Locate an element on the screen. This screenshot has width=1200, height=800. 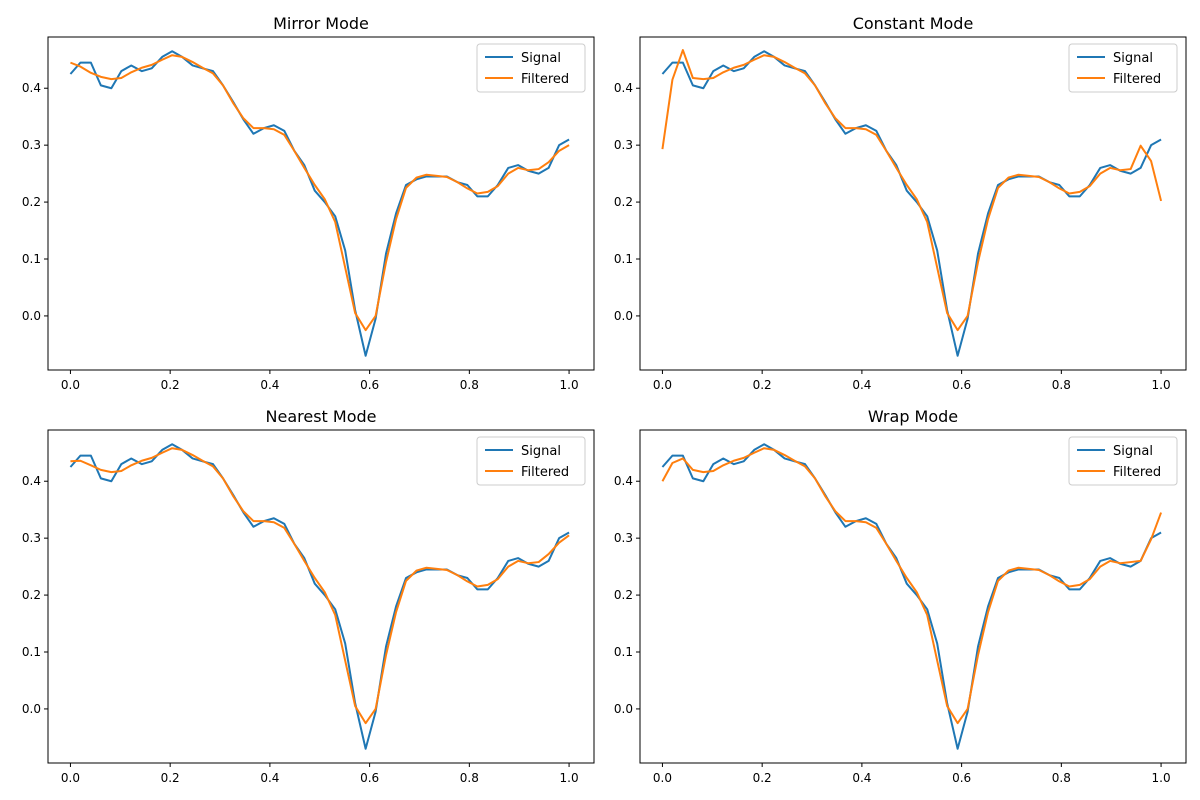
subplot-title: Nearest Mode is located at coordinates (321, 416).